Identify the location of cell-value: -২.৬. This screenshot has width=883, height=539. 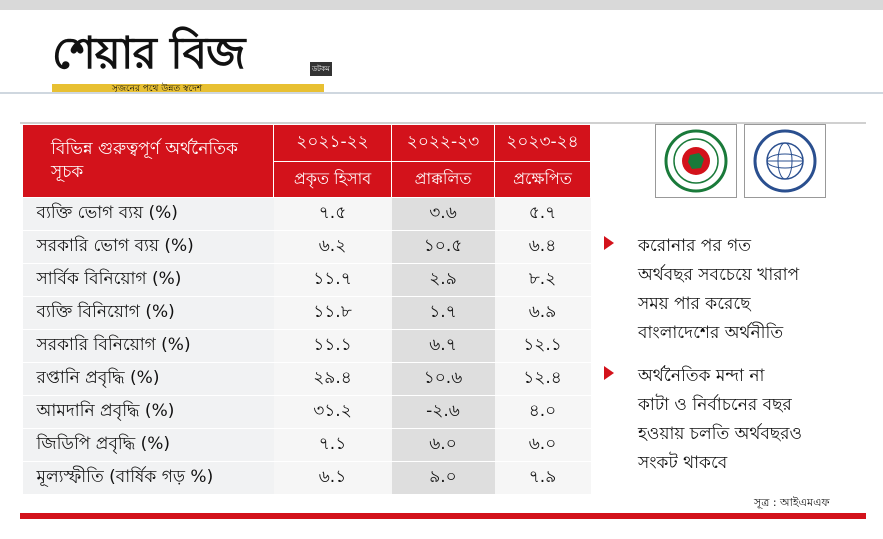
(443, 412).